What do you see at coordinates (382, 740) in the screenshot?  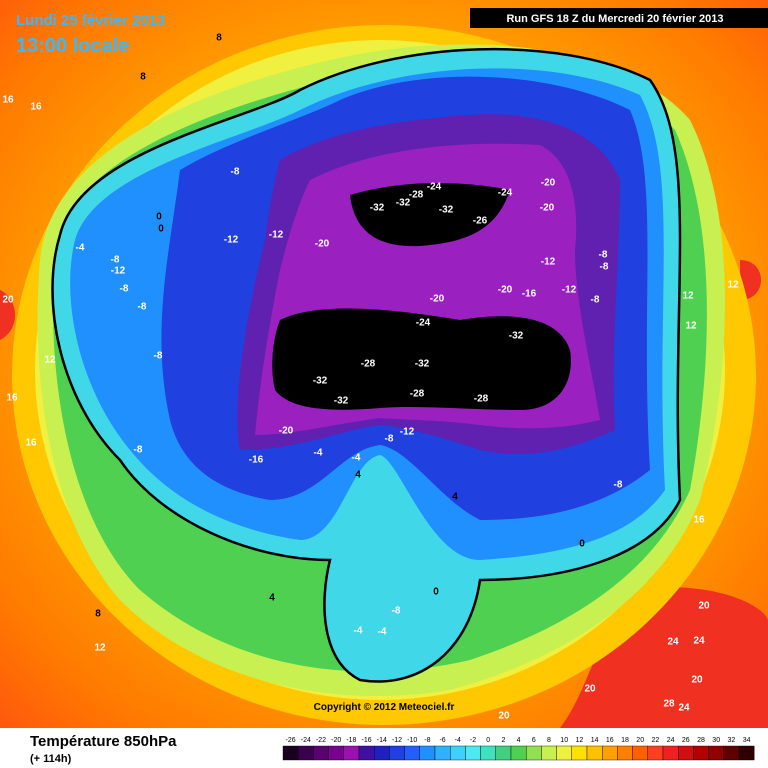 I see `colorbar-label: -14` at bounding box center [382, 740].